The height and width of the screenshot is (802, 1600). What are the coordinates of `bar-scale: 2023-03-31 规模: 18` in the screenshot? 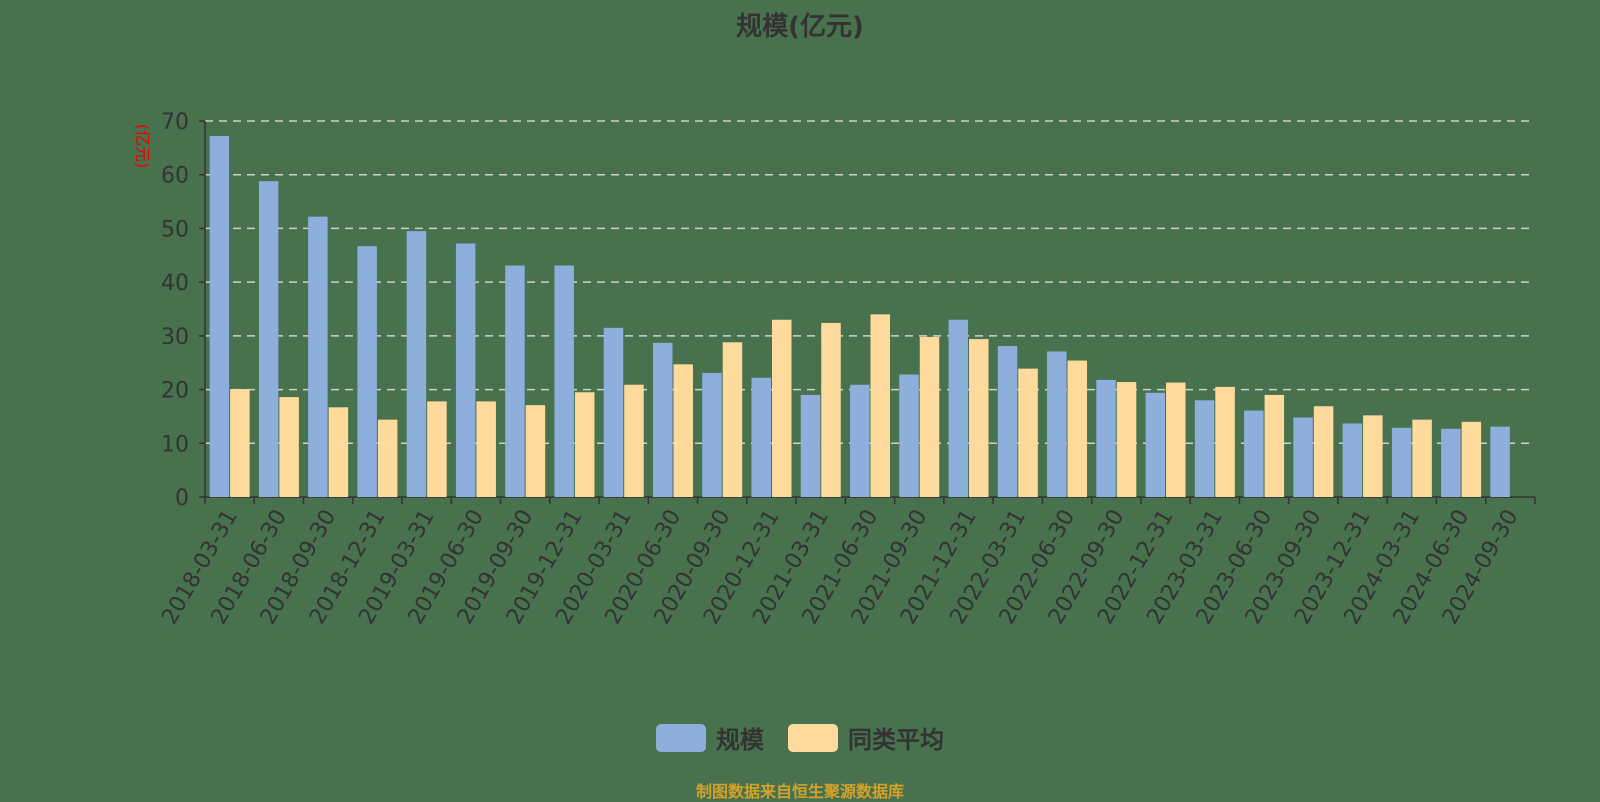 It's located at (1204, 448).